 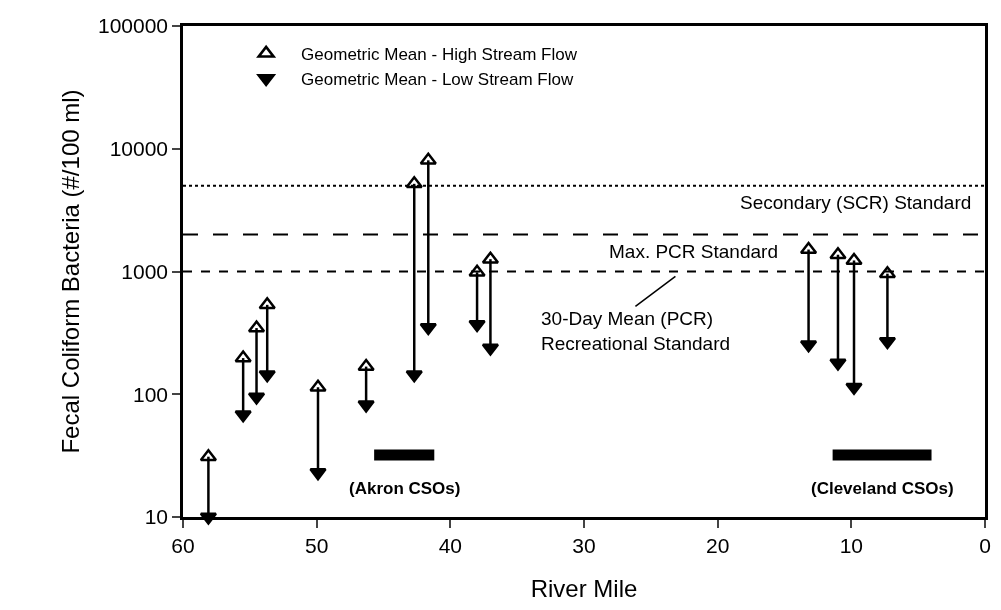 I want to click on y-tick-label: 10000, so click(x=139, y=149).